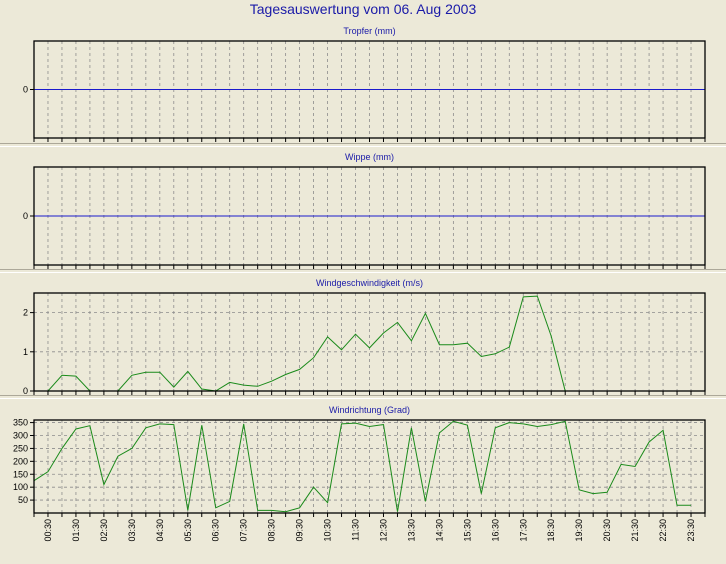  Describe the element at coordinates (411, 530) in the screenshot. I see `x-tick-label: 13:30` at that location.